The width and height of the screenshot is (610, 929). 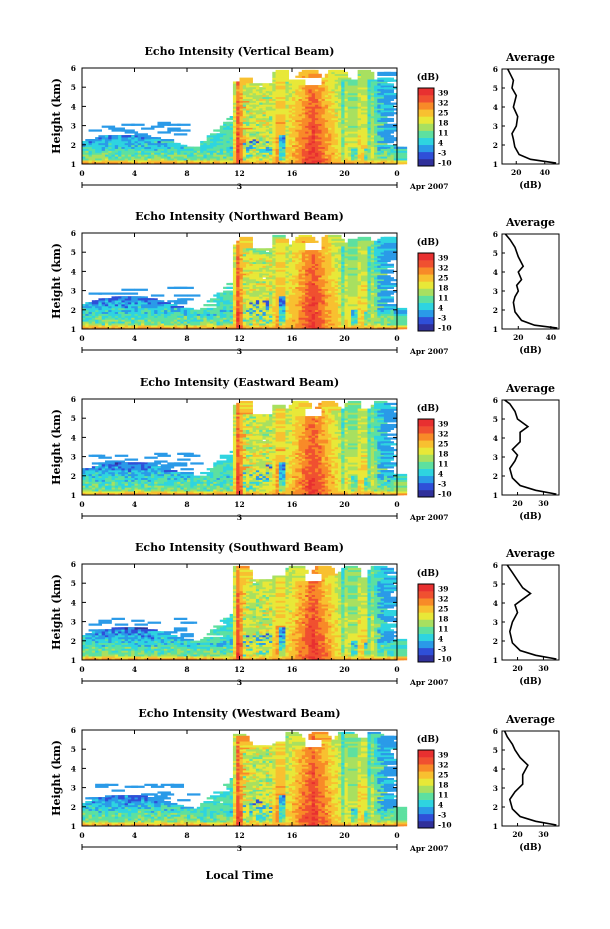 I want to click on profile-y-tick-label: 6, so click(x=495, y=69).